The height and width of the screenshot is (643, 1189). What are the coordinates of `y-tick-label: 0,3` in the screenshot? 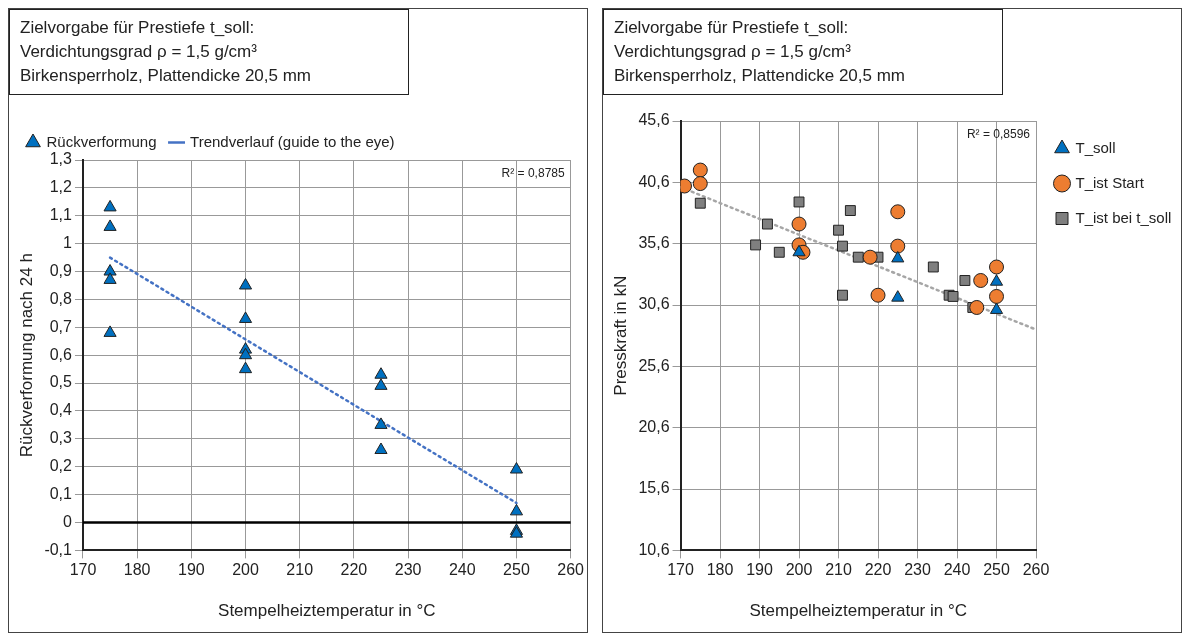 It's located at (61, 438).